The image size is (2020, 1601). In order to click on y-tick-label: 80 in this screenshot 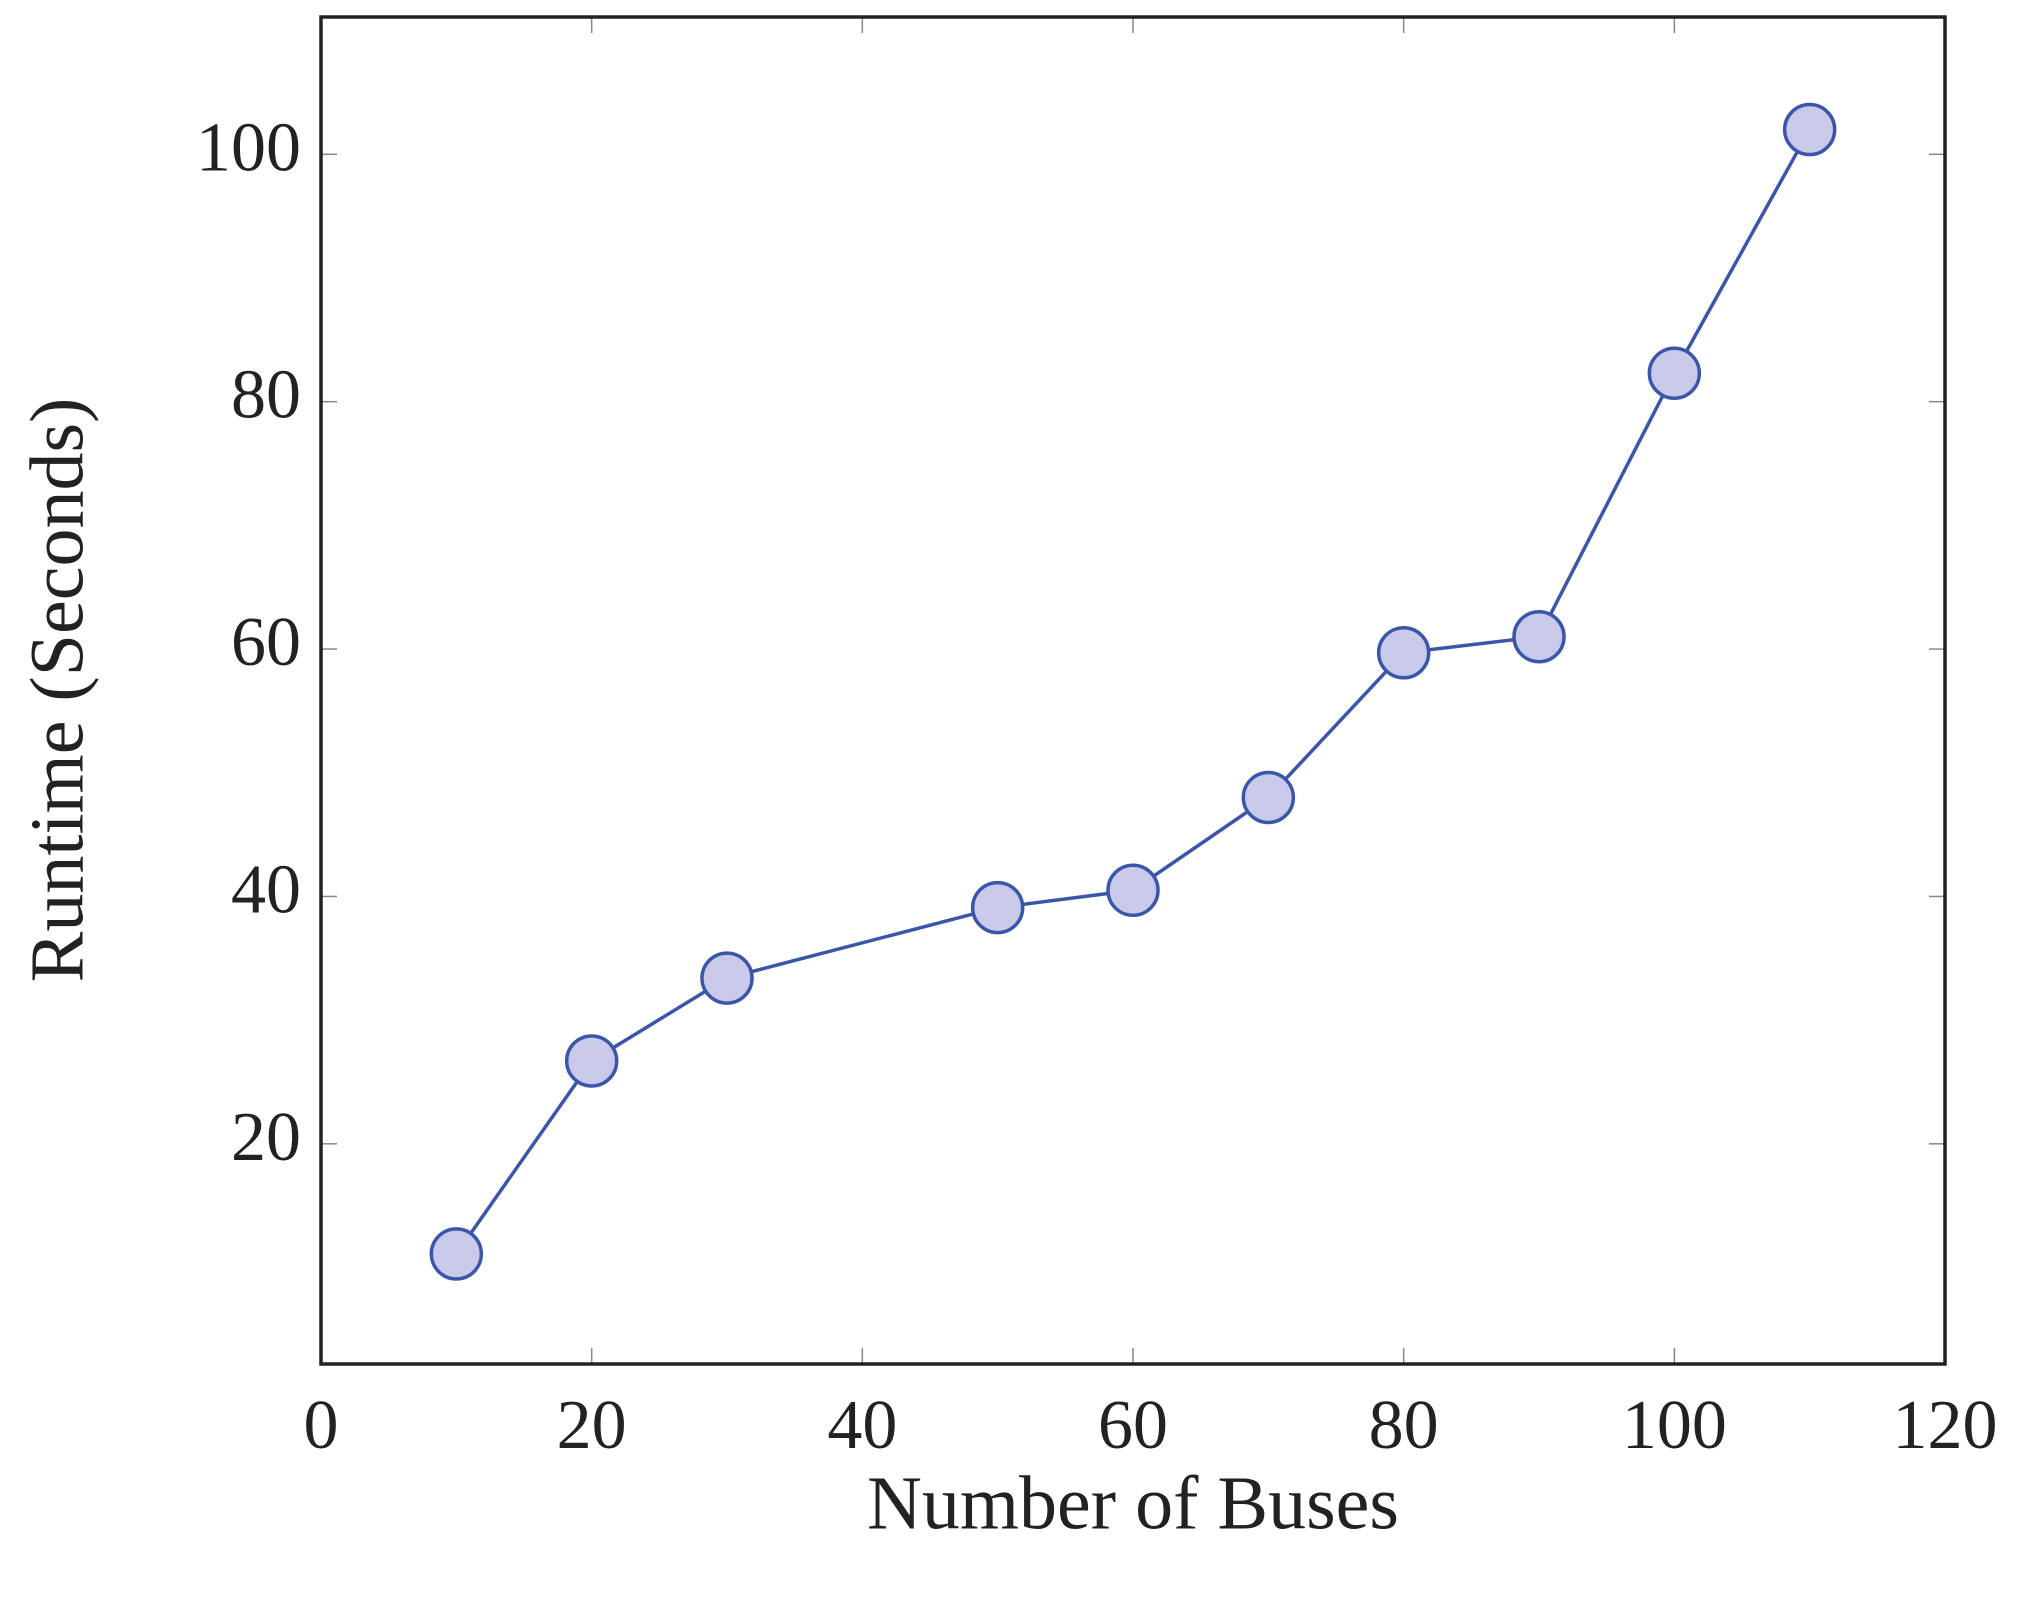, I will do `click(266, 395)`.